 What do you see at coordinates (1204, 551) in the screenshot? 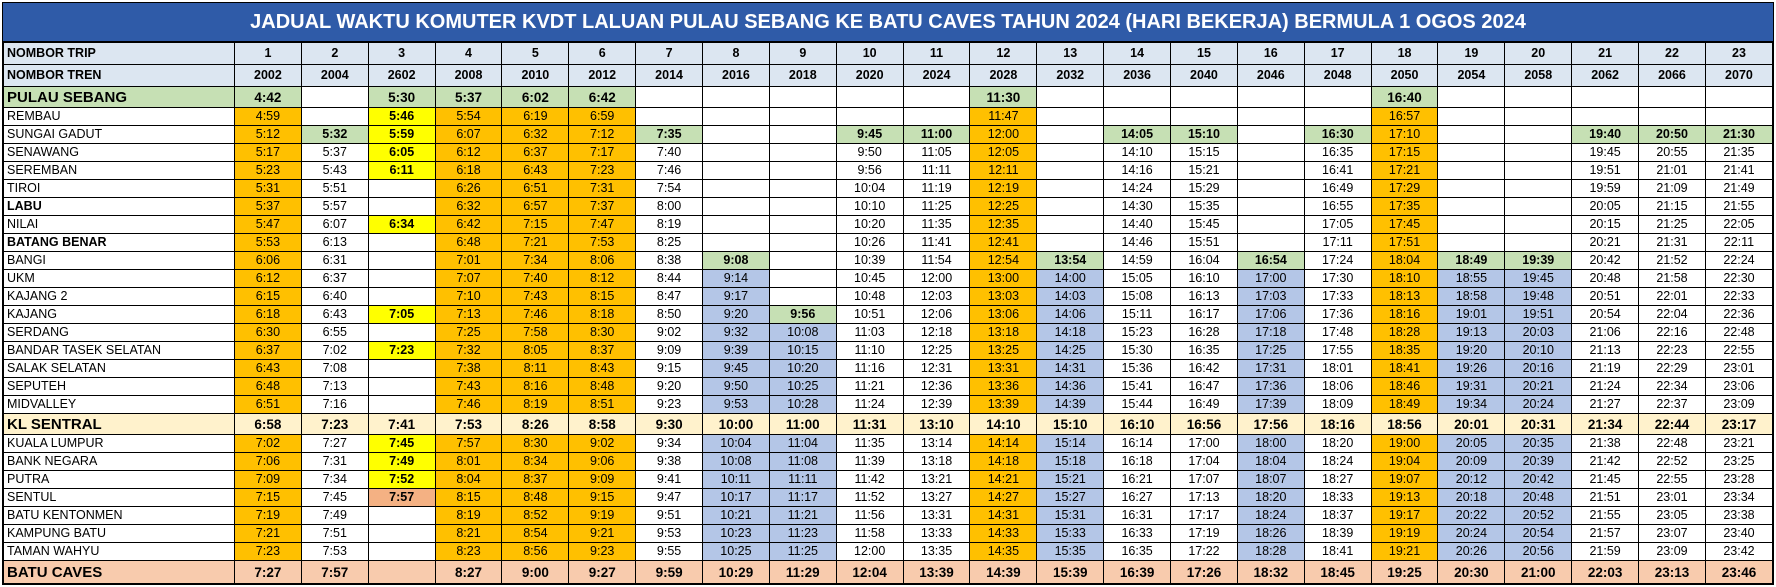
I see `time-cell: 17:22` at bounding box center [1204, 551].